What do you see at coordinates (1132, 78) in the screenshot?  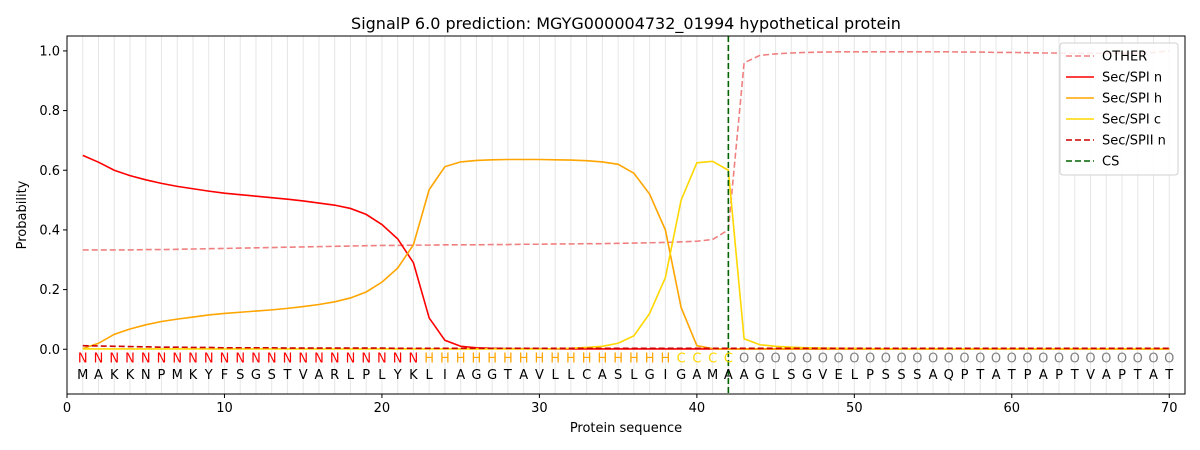 I see `legend-label: Sec/SPI n` at bounding box center [1132, 78].